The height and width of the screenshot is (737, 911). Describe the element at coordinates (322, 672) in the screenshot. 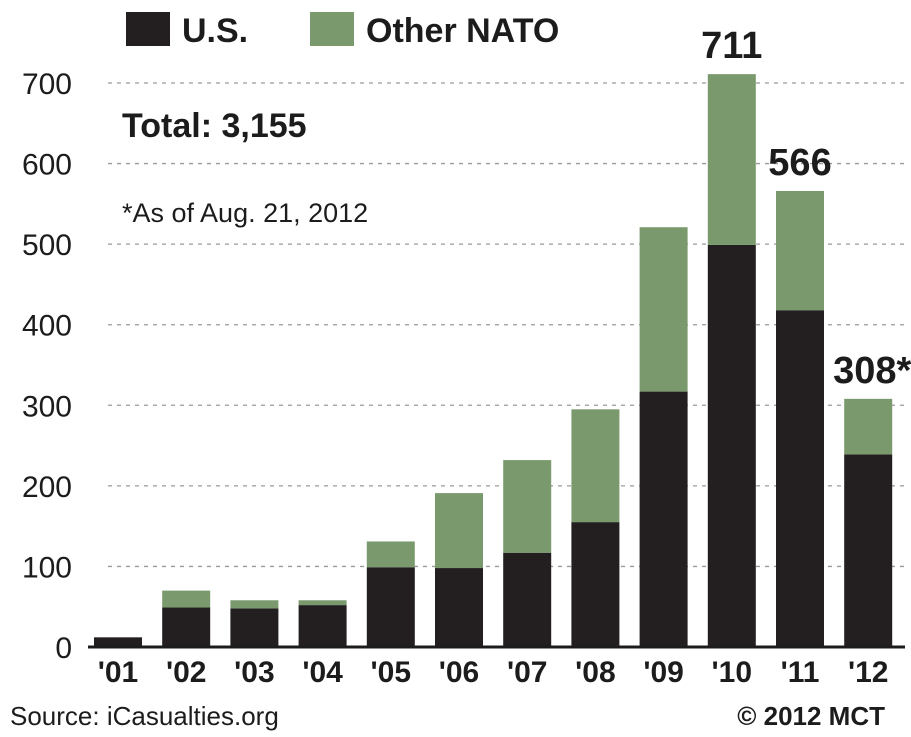

I see `x-tick-label: '04` at that location.